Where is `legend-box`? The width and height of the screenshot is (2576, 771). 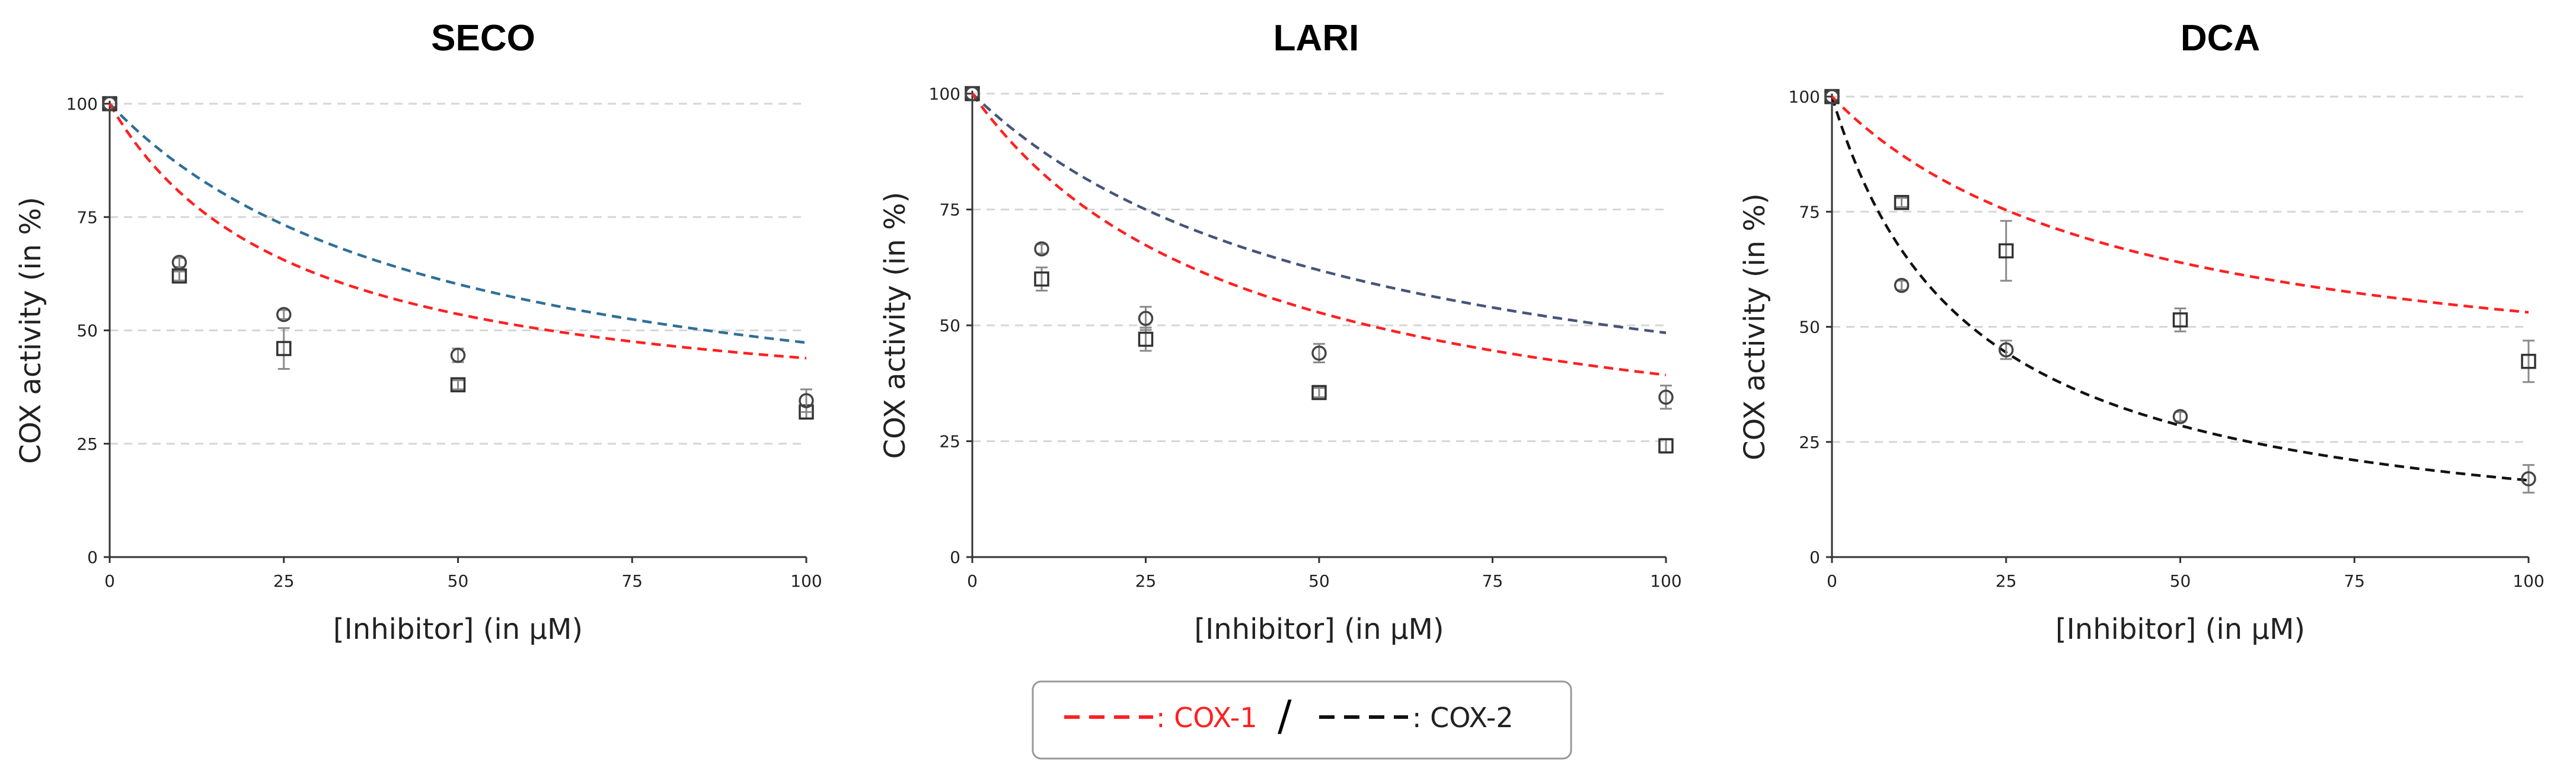 legend-box is located at coordinates (1302, 720).